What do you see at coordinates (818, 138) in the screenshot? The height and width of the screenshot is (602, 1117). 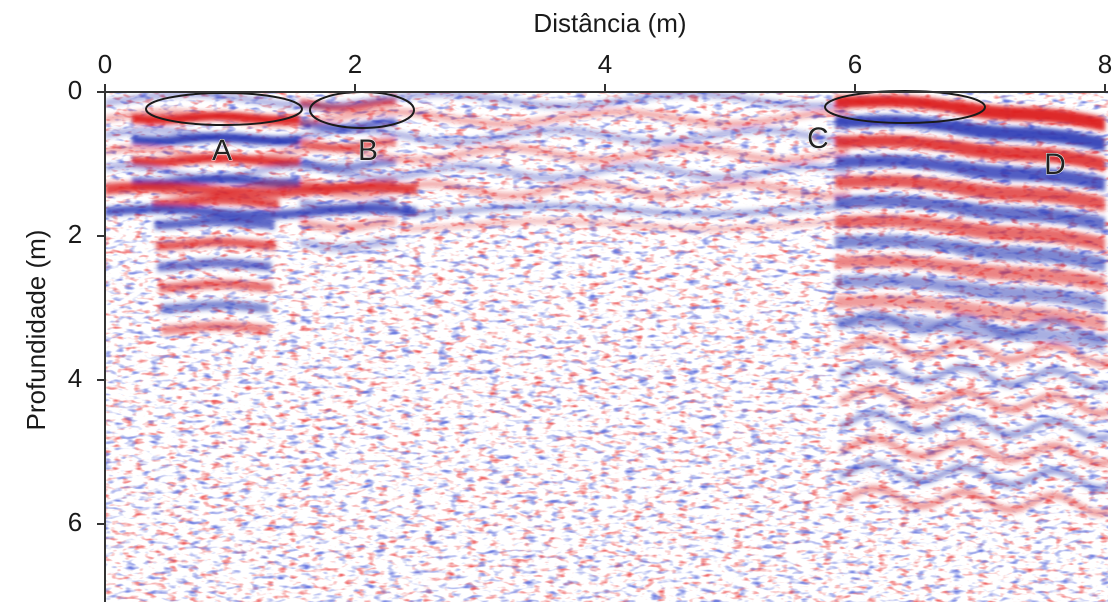 I see `annotation-label: C` at bounding box center [818, 138].